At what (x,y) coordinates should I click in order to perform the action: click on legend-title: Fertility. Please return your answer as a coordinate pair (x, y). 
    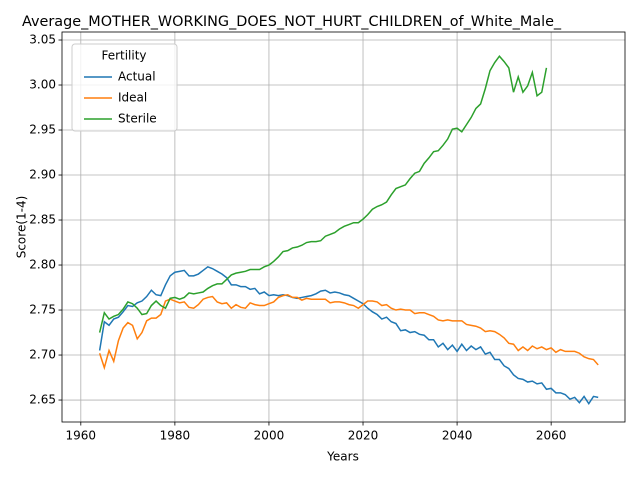
    Looking at the image, I should click on (123, 56).